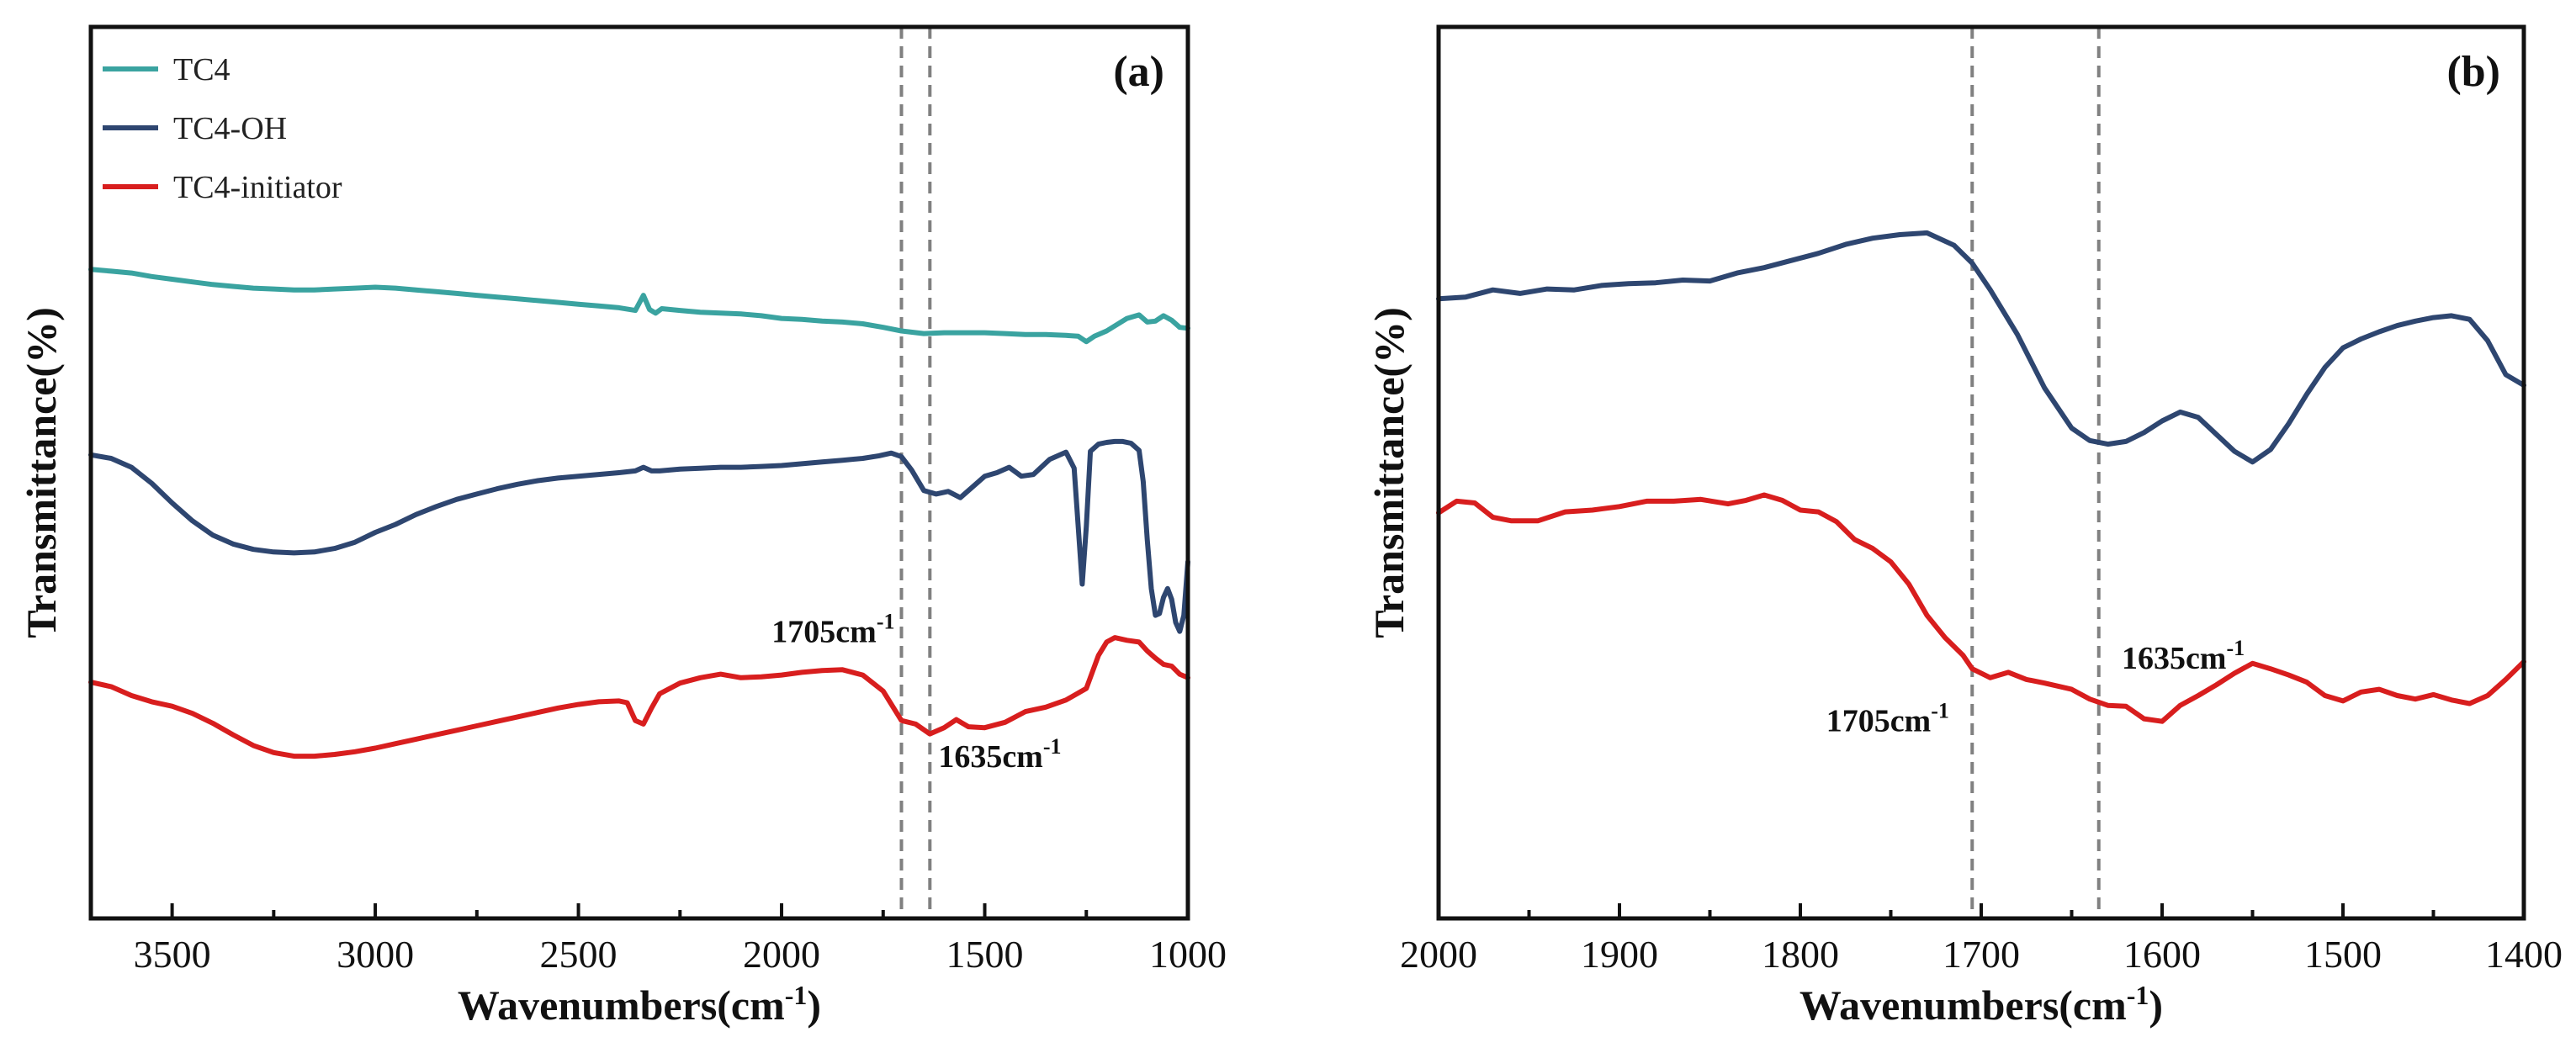  What do you see at coordinates (1981, 954) in the screenshot?
I see `x-tick-label: 1700` at bounding box center [1981, 954].